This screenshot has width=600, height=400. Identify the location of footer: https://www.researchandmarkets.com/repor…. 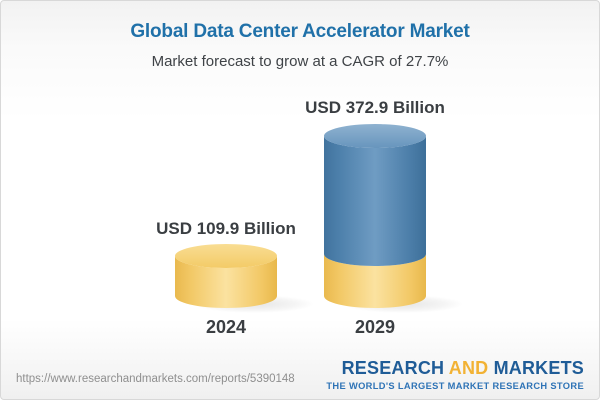
(300, 374).